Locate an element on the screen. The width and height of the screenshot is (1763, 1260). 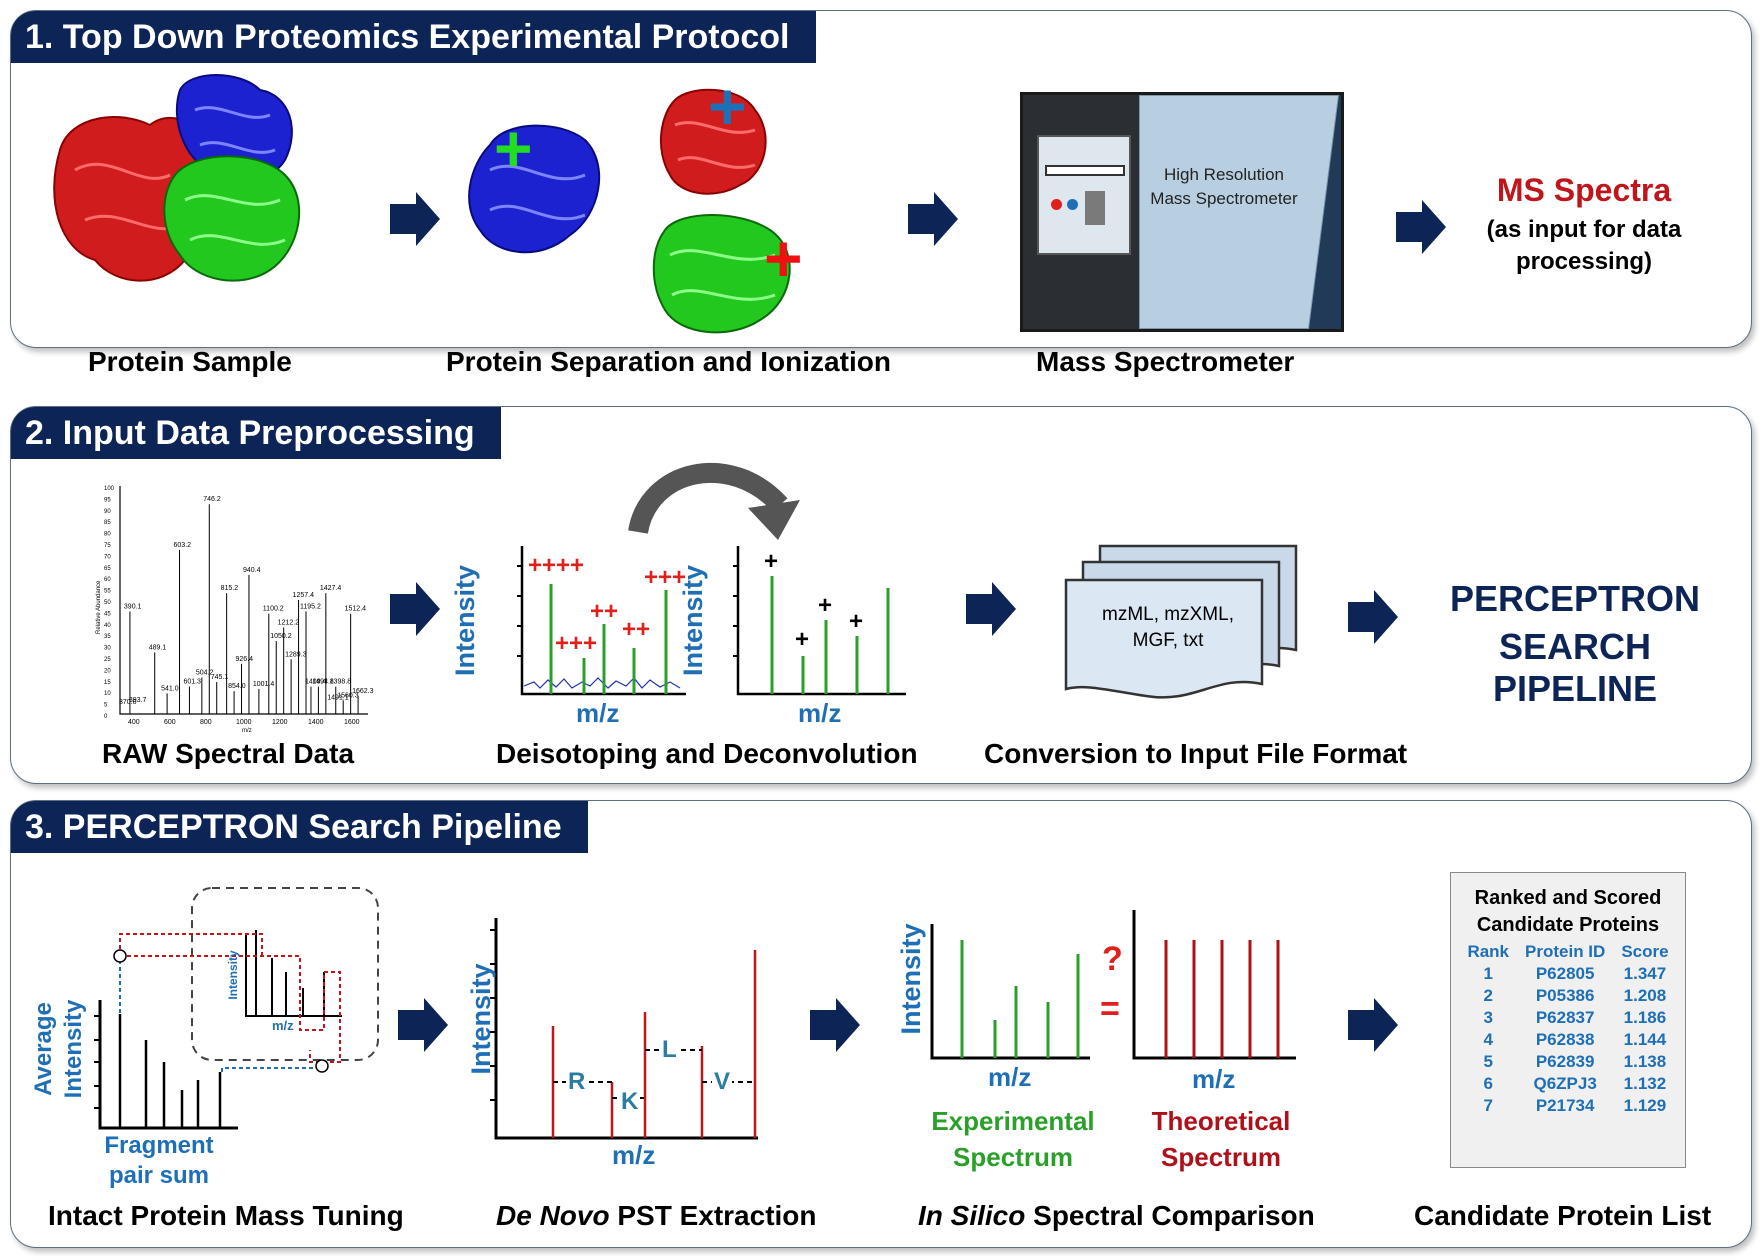
header-score: Score is located at coordinates (1645, 951).